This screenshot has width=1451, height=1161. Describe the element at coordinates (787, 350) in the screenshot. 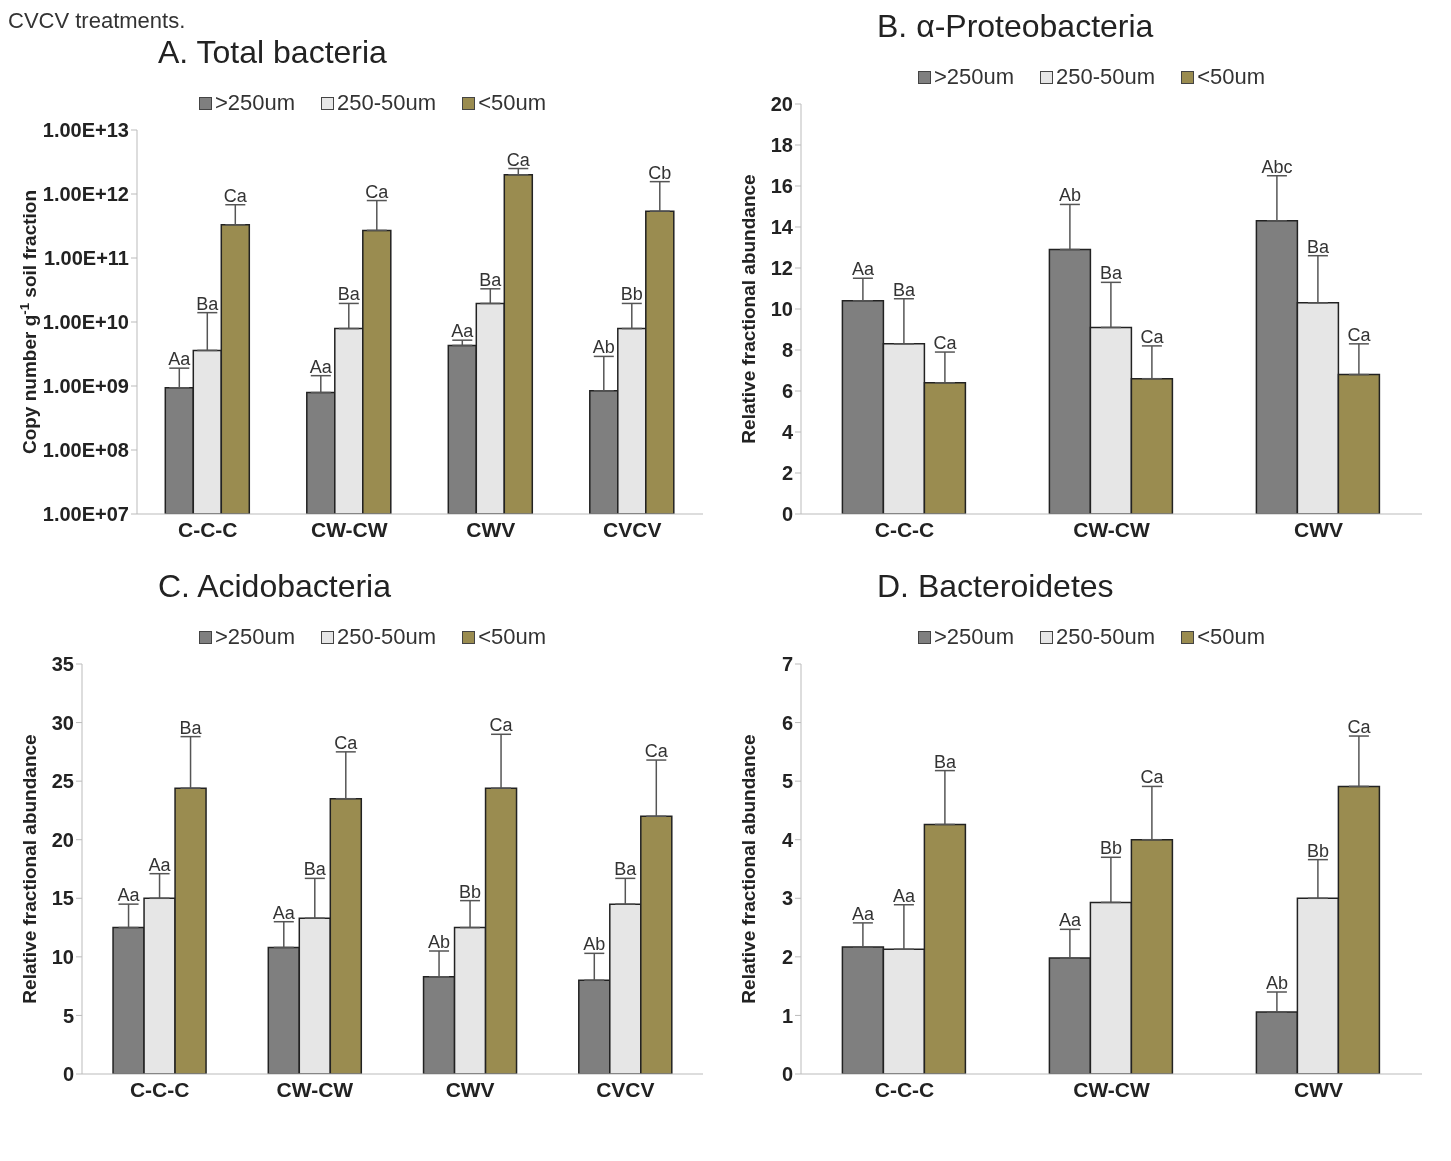

I see `y-tick-label: 8` at that location.